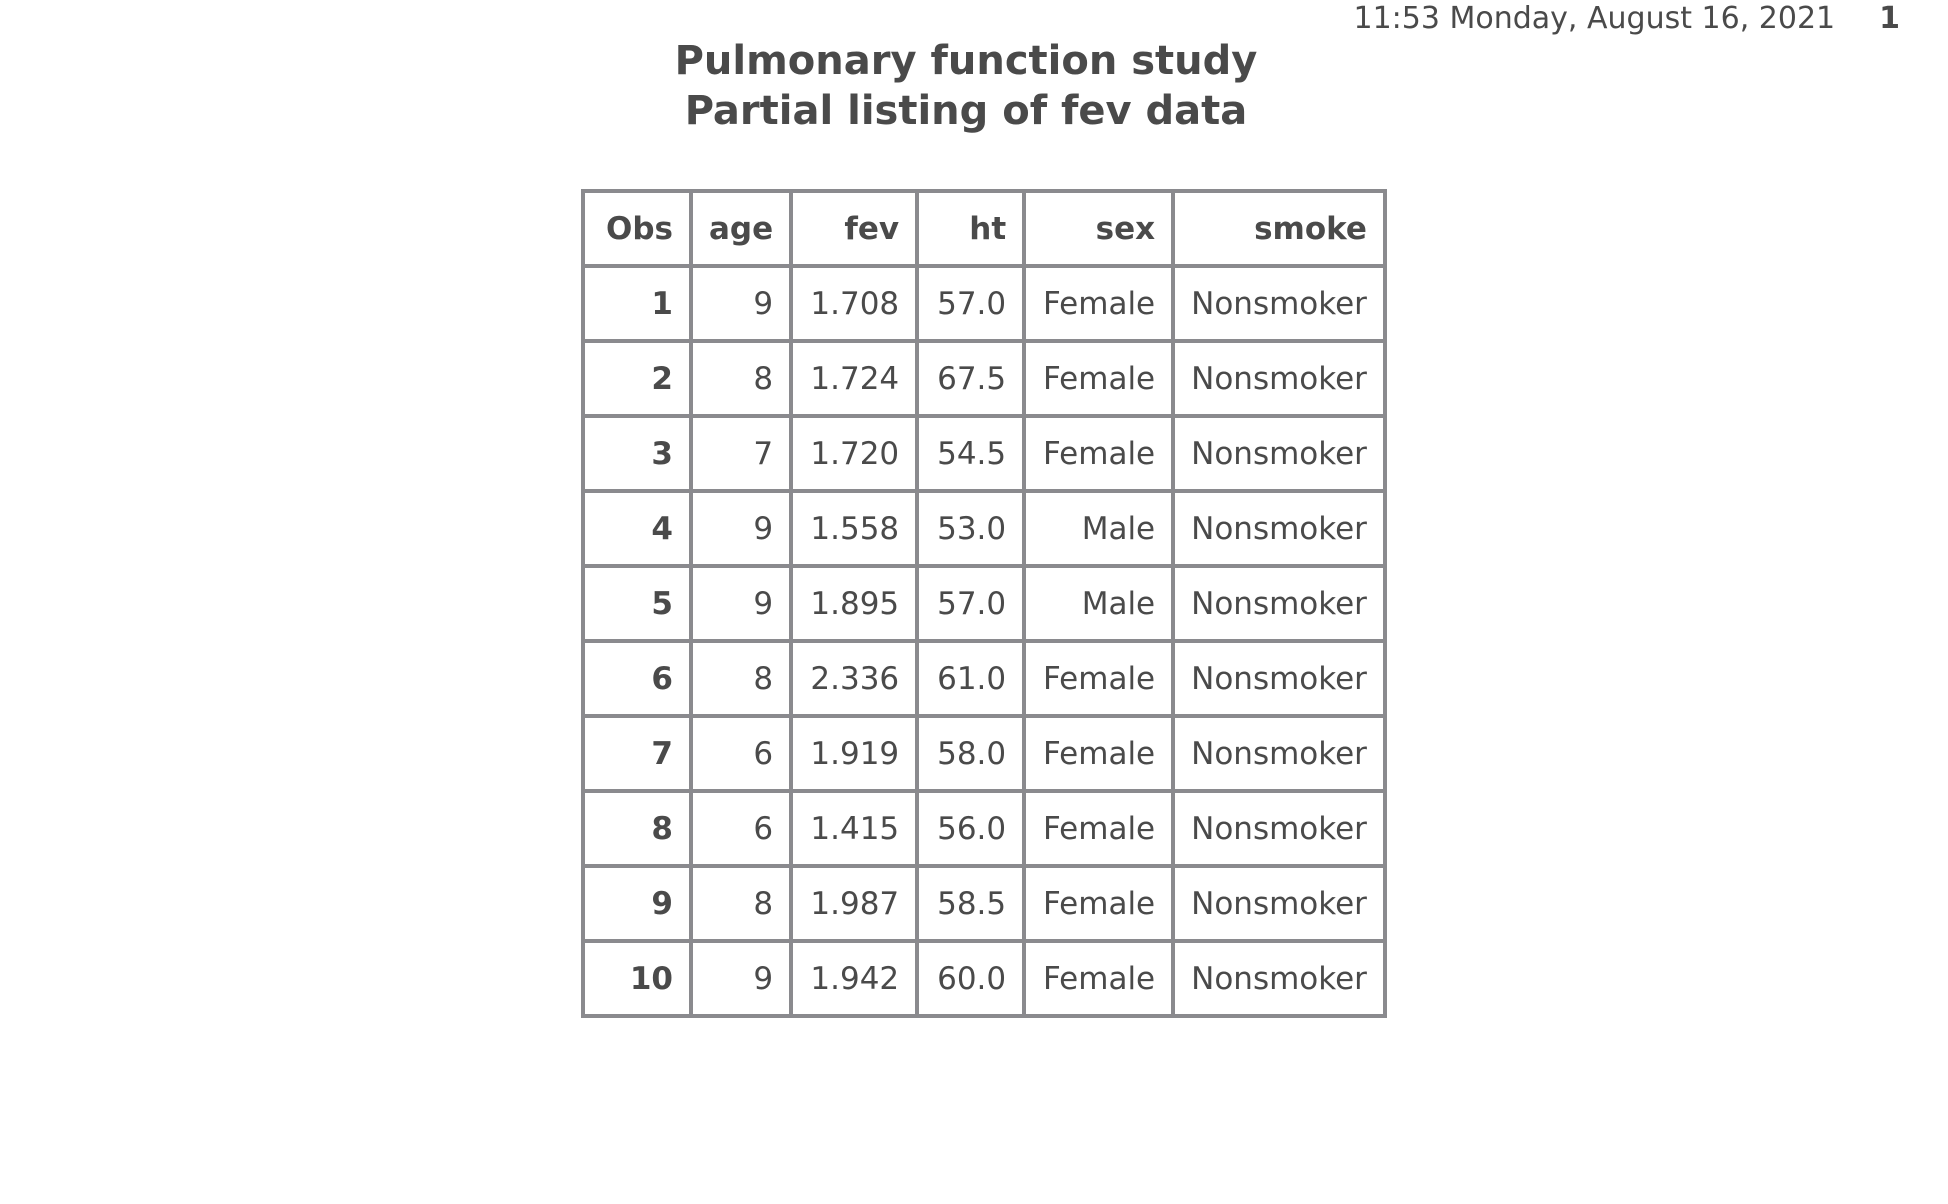  What do you see at coordinates (1279, 228) in the screenshot?
I see `column-header-smoke: smoke` at bounding box center [1279, 228].